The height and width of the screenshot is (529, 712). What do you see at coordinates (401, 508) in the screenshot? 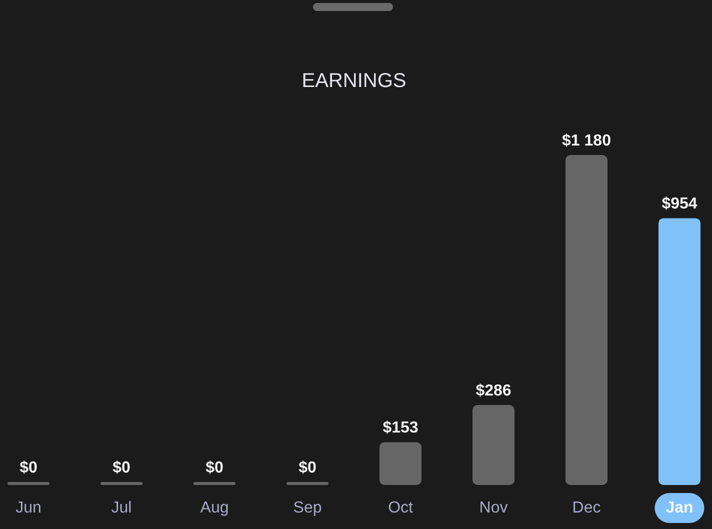
I see `x-tick-label: Oct` at bounding box center [401, 508].